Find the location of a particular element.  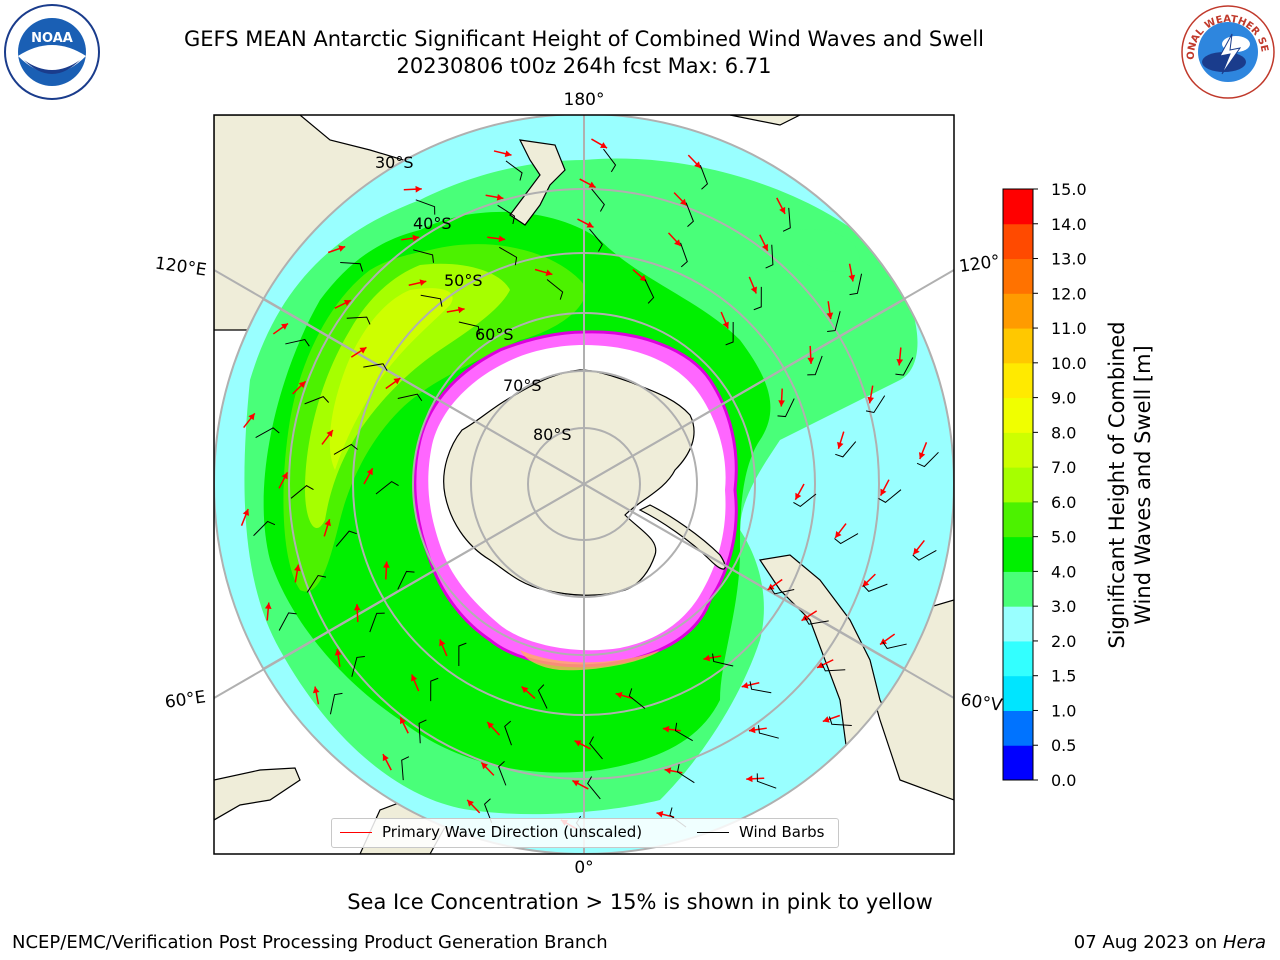

colorbar-tick-label: 7.0 is located at coordinates (1063, 467).